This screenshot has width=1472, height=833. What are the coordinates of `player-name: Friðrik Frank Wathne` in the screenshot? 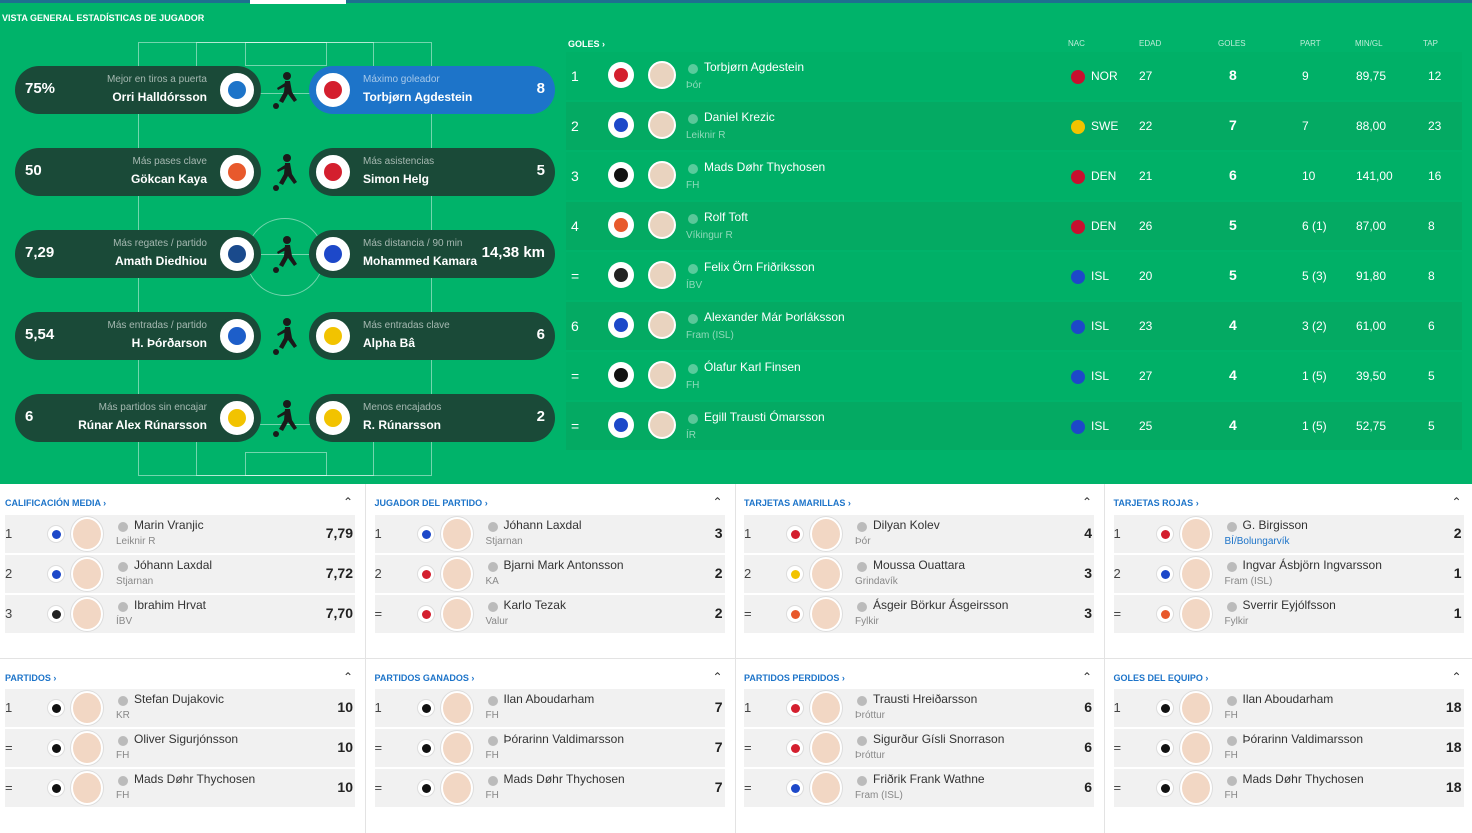 It's located at (929, 779).